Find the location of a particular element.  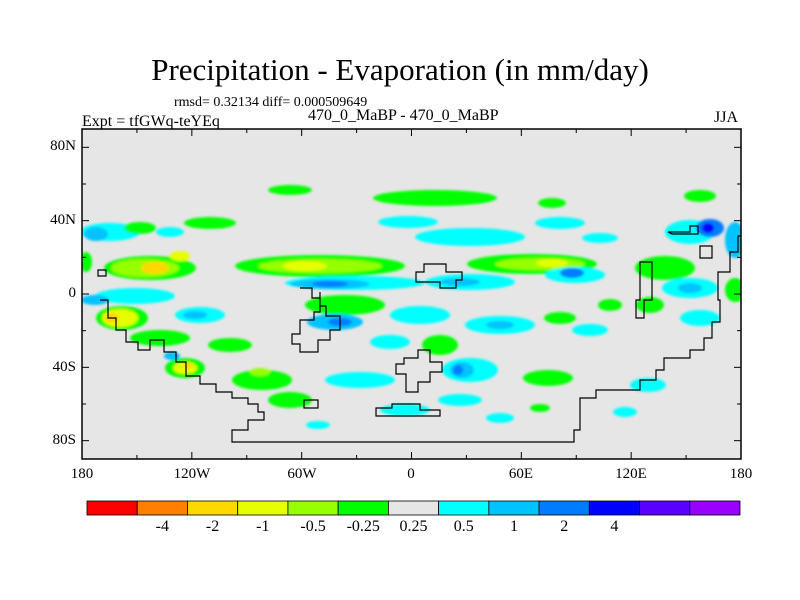

colorbar-label: -2 is located at coordinates (212, 526).